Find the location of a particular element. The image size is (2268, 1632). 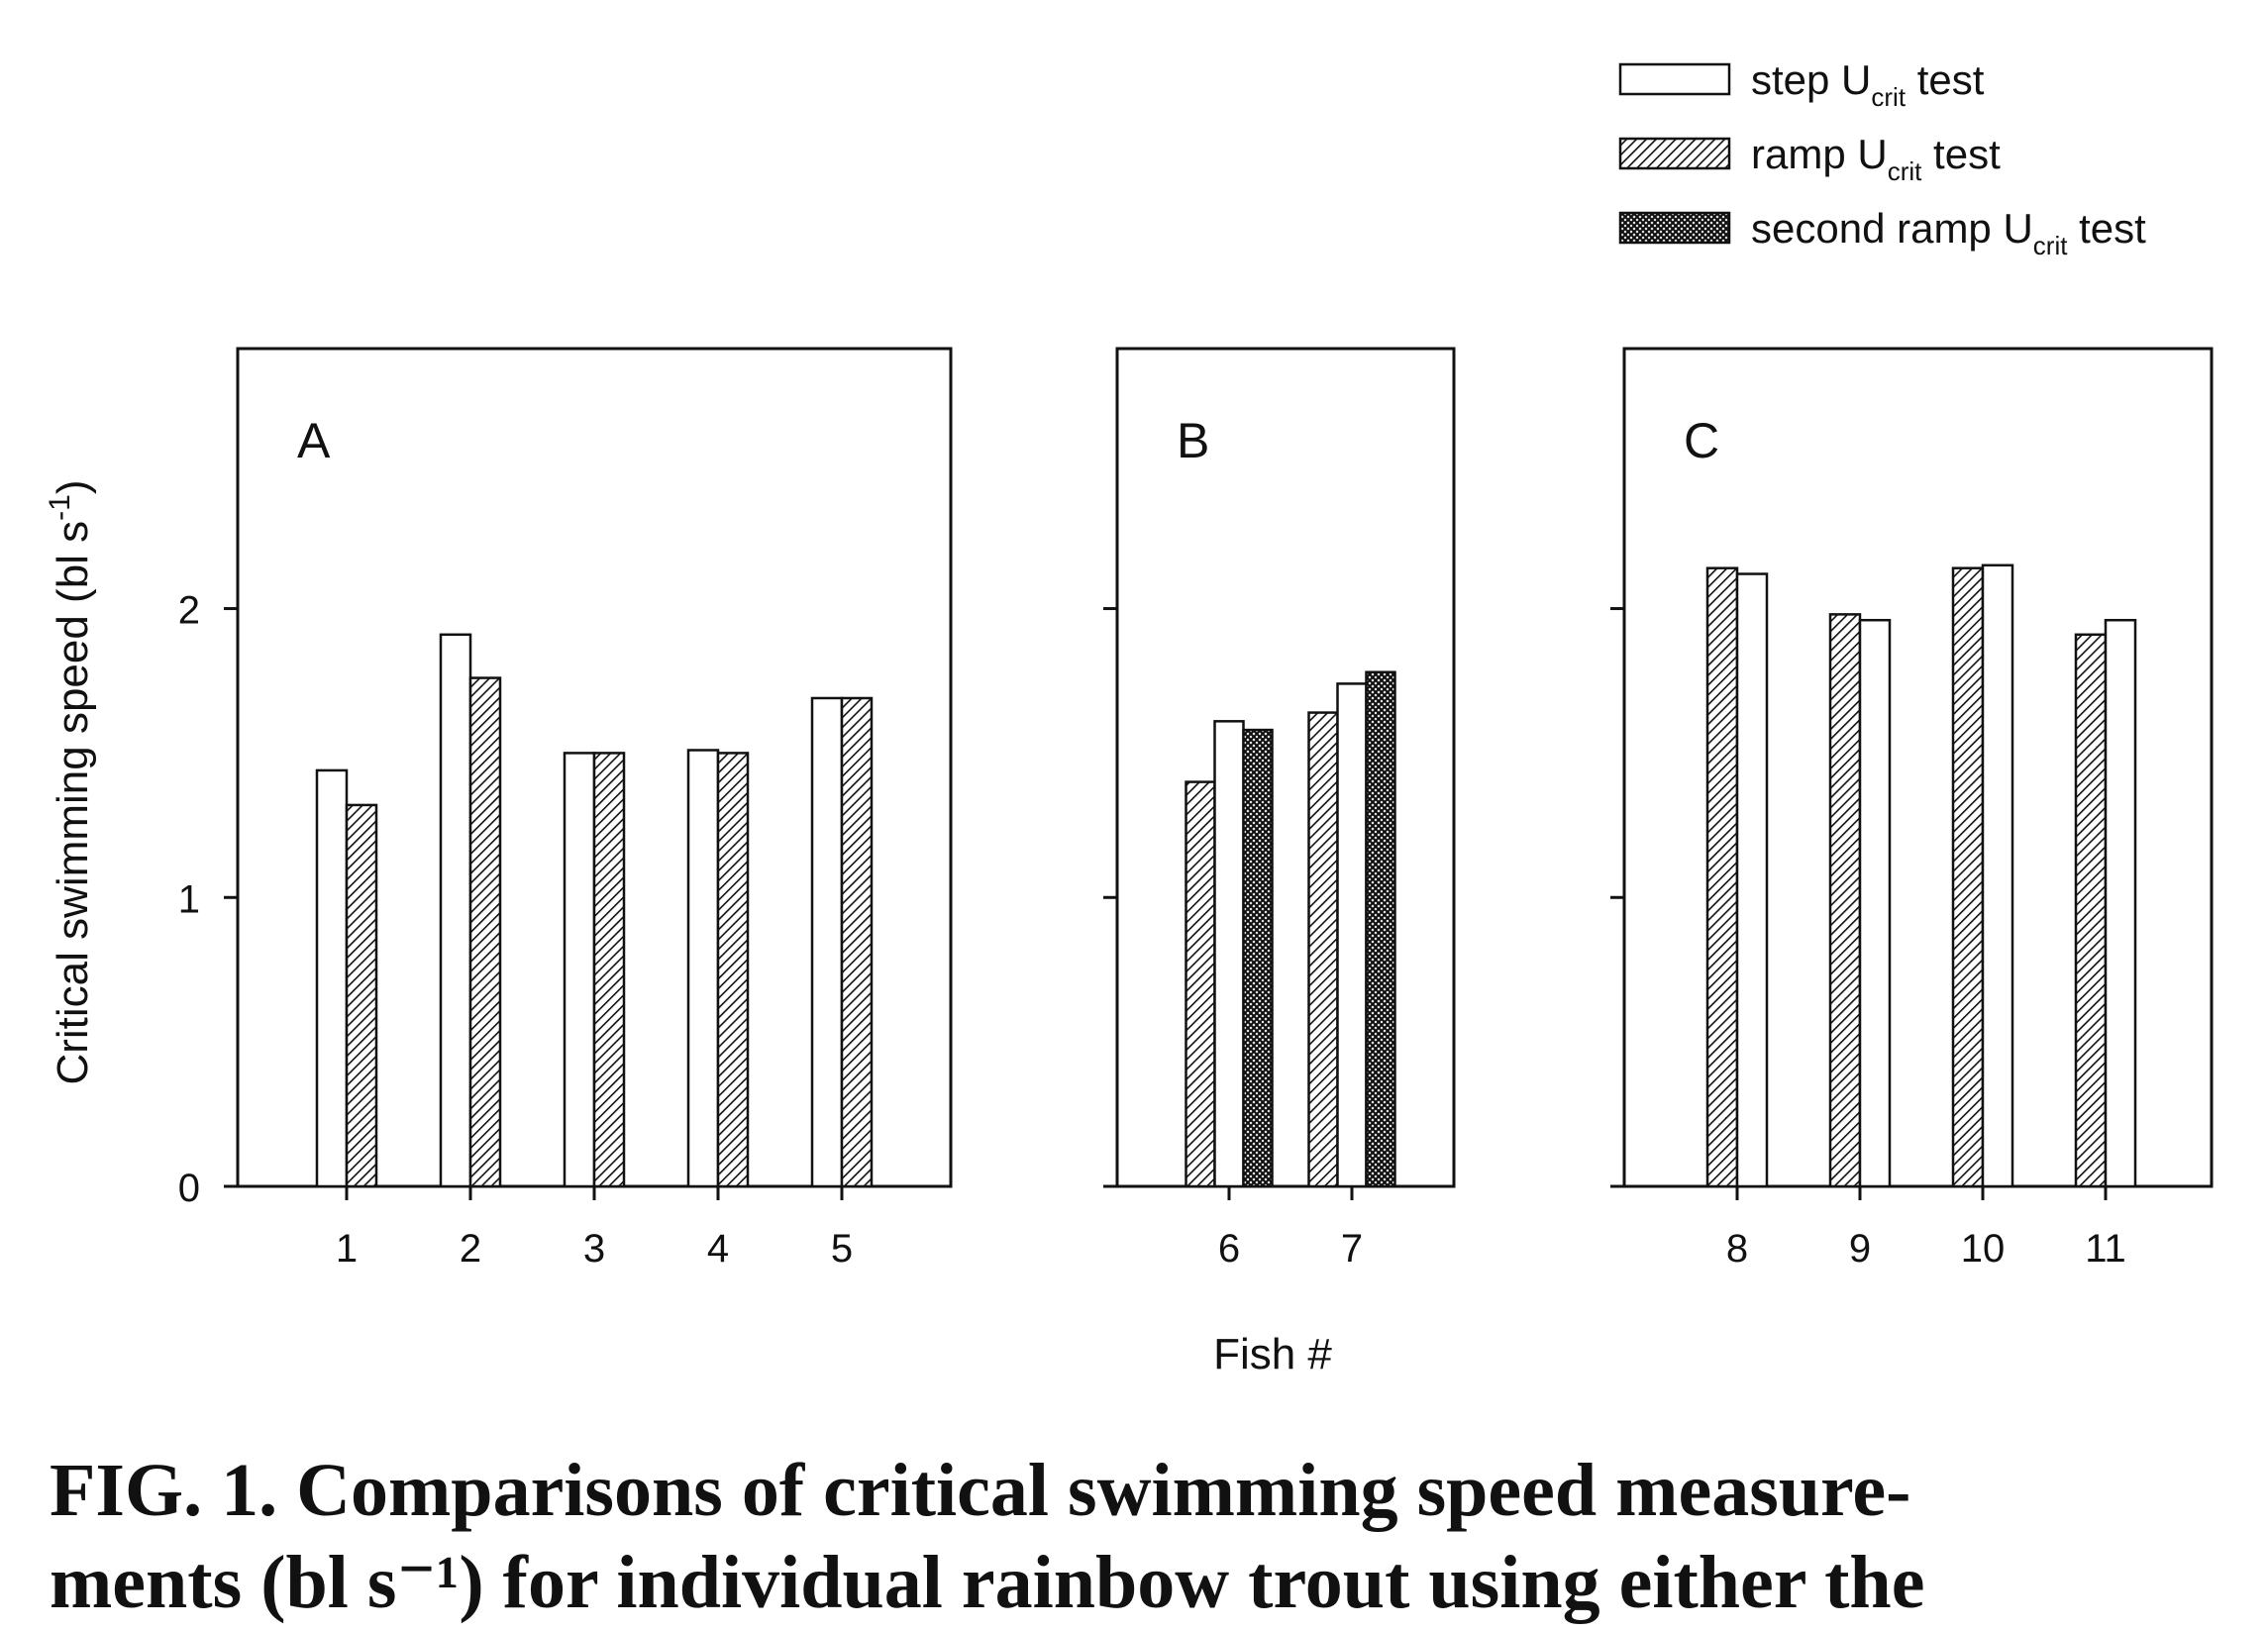

legend-label: second ramp Ucrit test is located at coordinates (1948, 232).